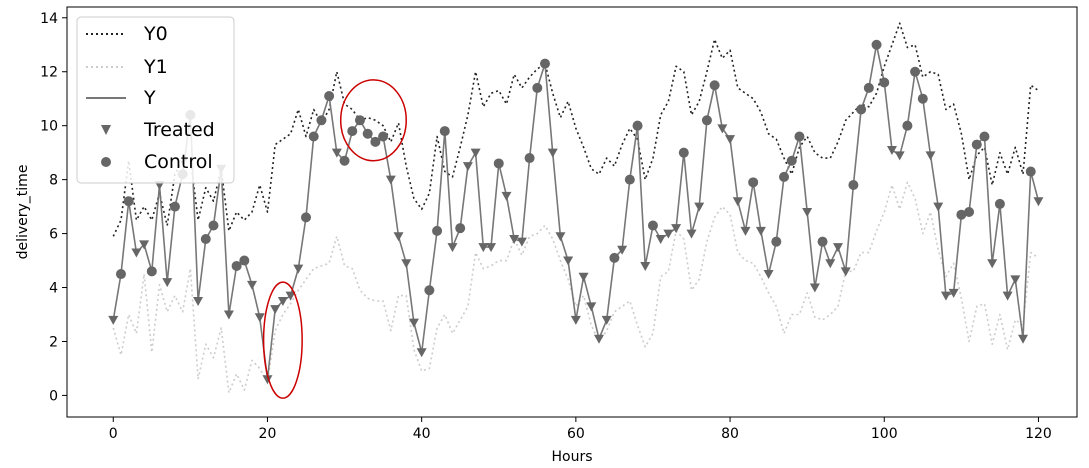 The height and width of the screenshot is (468, 1089). Describe the element at coordinates (179, 130) in the screenshot. I see `legend-treated-label: Treated` at that location.